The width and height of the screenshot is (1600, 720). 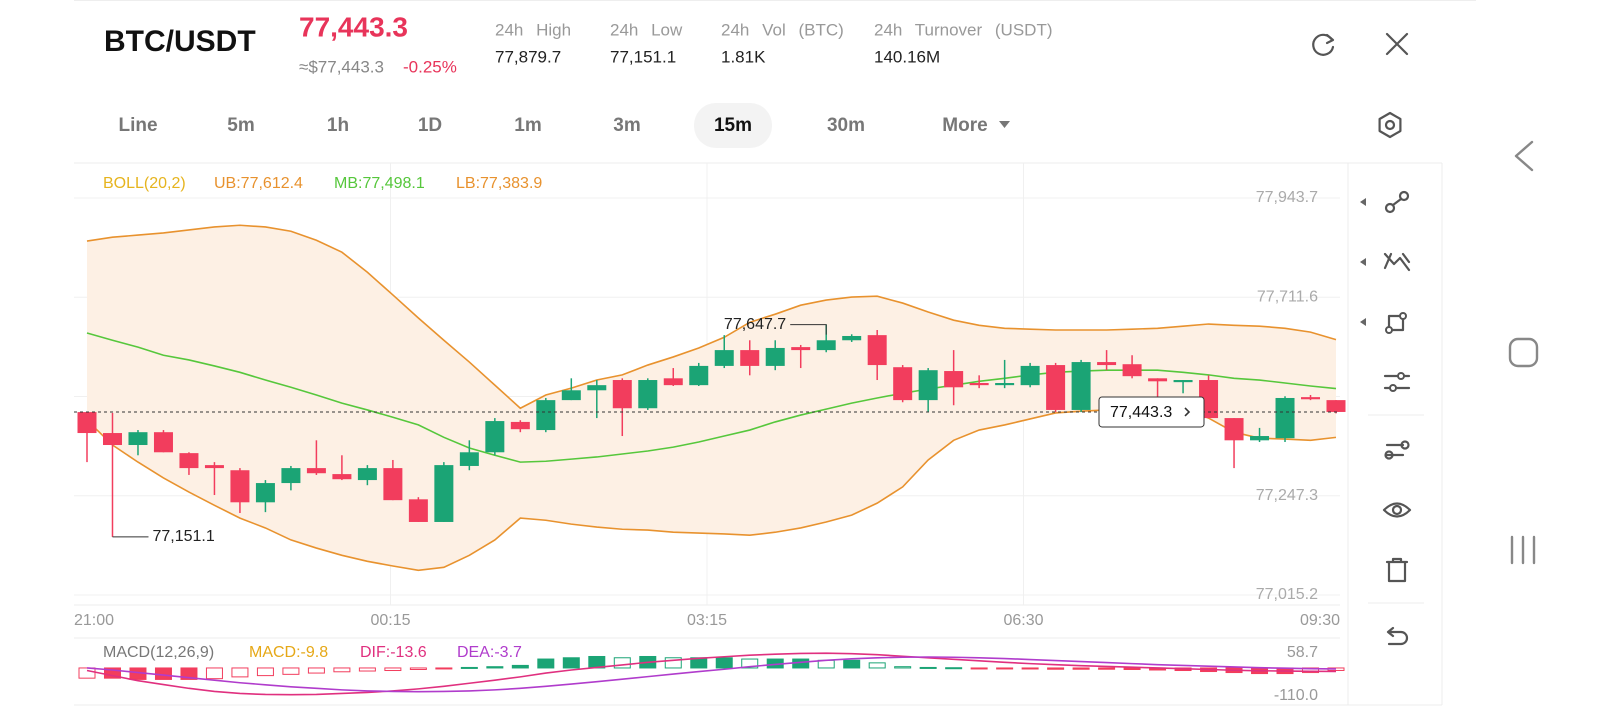 I want to click on interval-tab: More, so click(x=964, y=125).